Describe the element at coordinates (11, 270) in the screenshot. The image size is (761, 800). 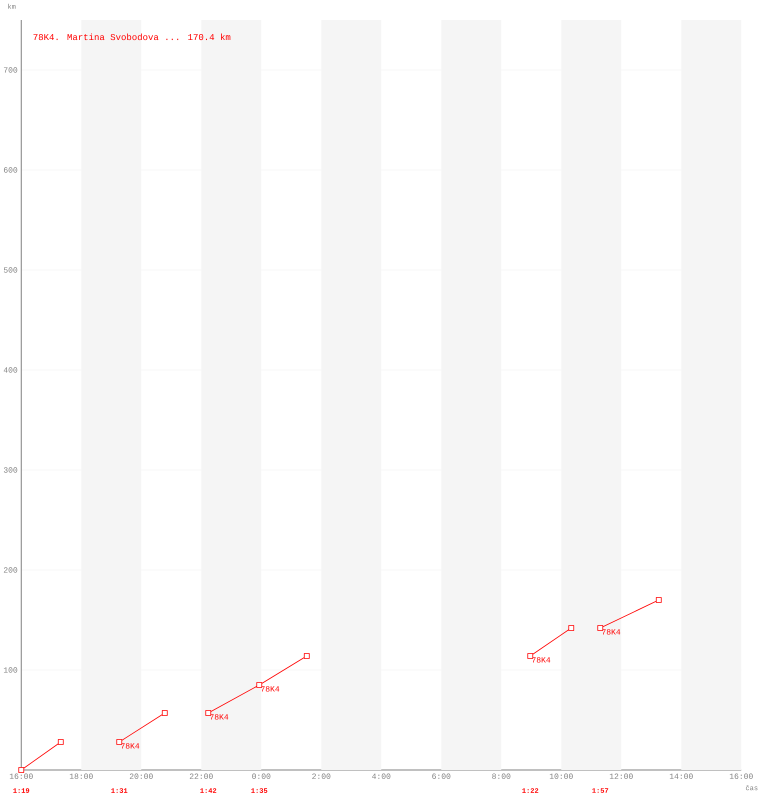
I see `y-tick-label: 500` at that location.